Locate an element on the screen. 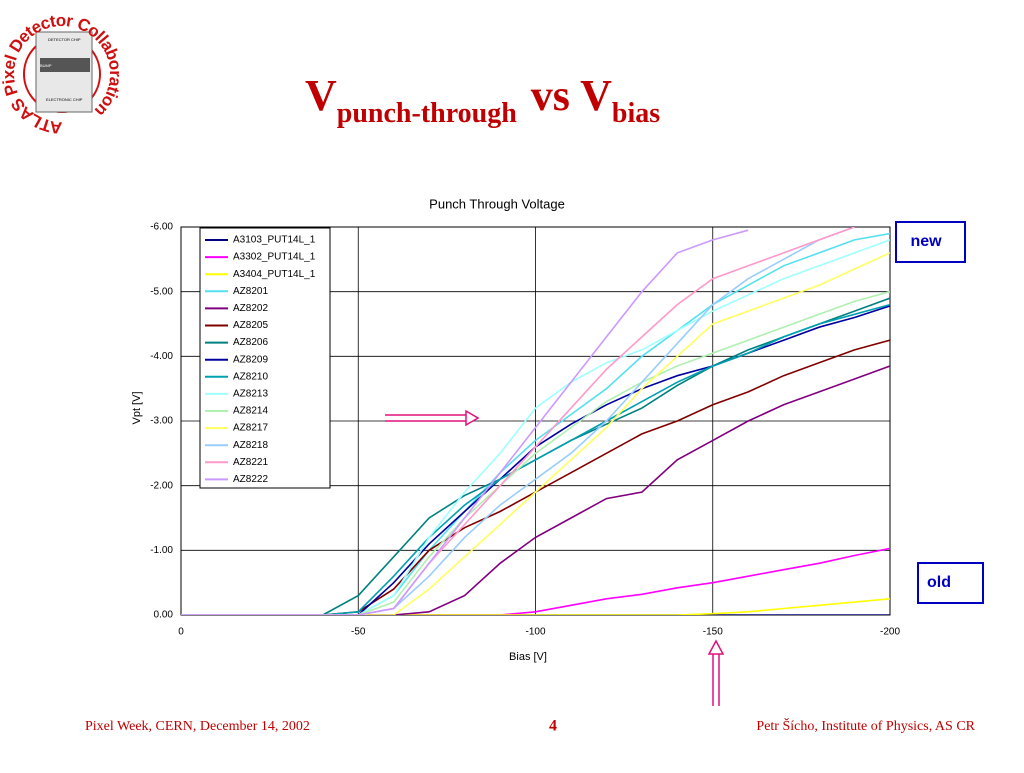 This screenshot has width=1024, height=773. legend-label: AZ8201 is located at coordinates (250, 291).